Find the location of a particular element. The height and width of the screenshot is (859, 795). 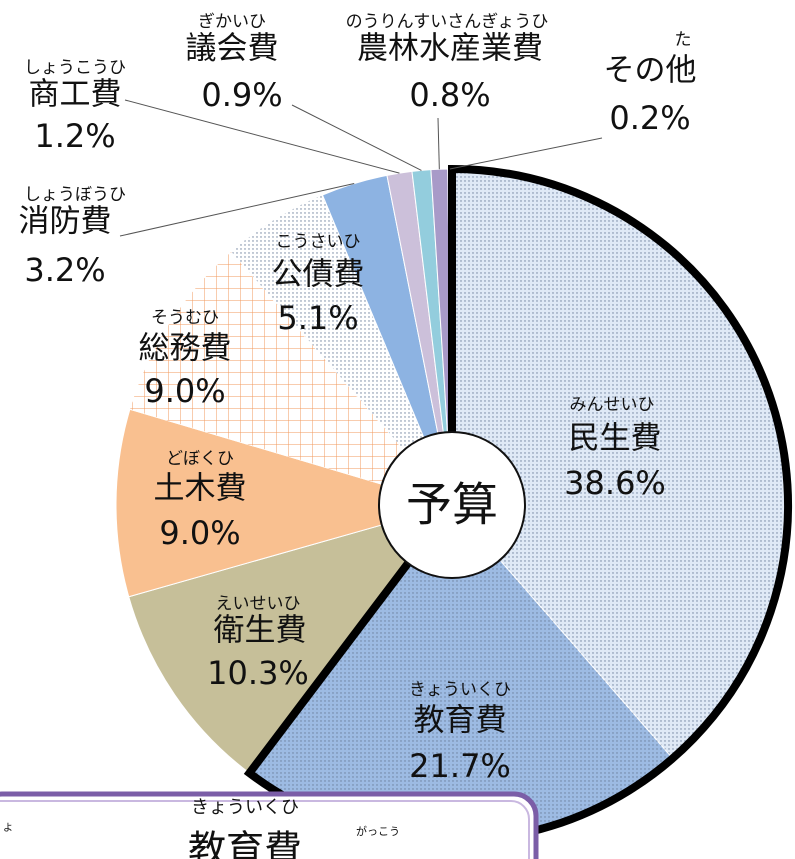

slice-name: 衛生費 is located at coordinates (260, 631).